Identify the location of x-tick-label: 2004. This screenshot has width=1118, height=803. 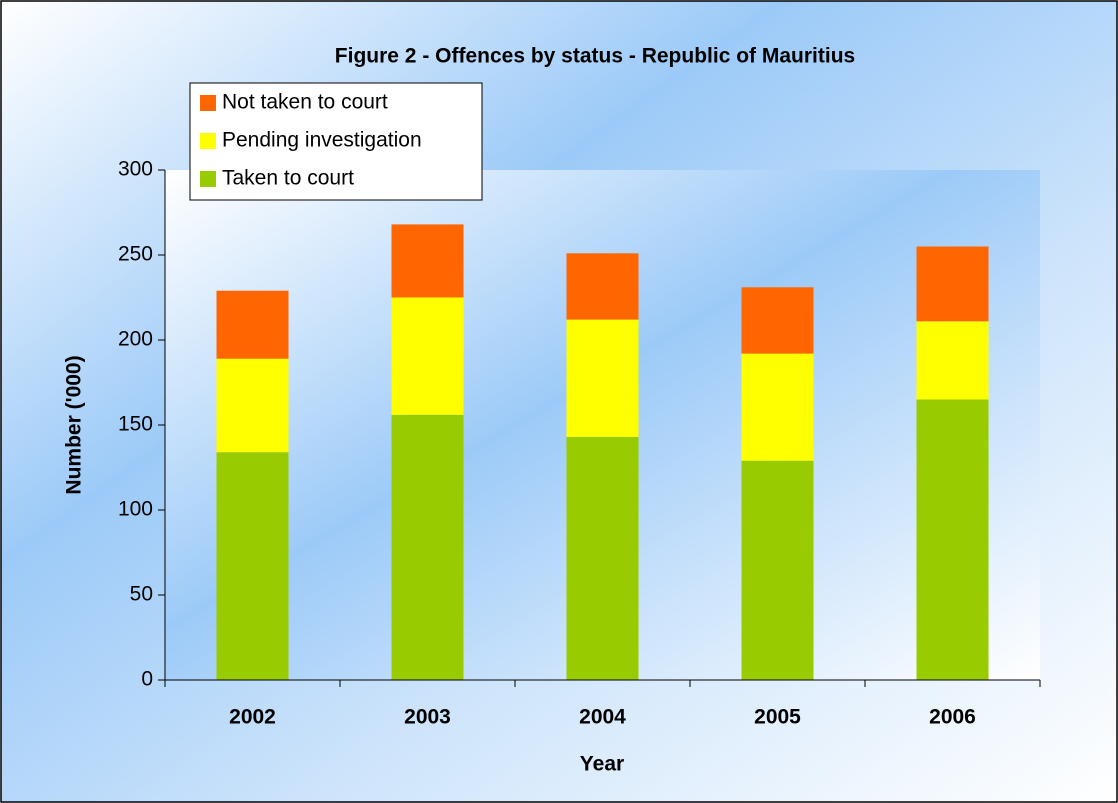
(602, 717).